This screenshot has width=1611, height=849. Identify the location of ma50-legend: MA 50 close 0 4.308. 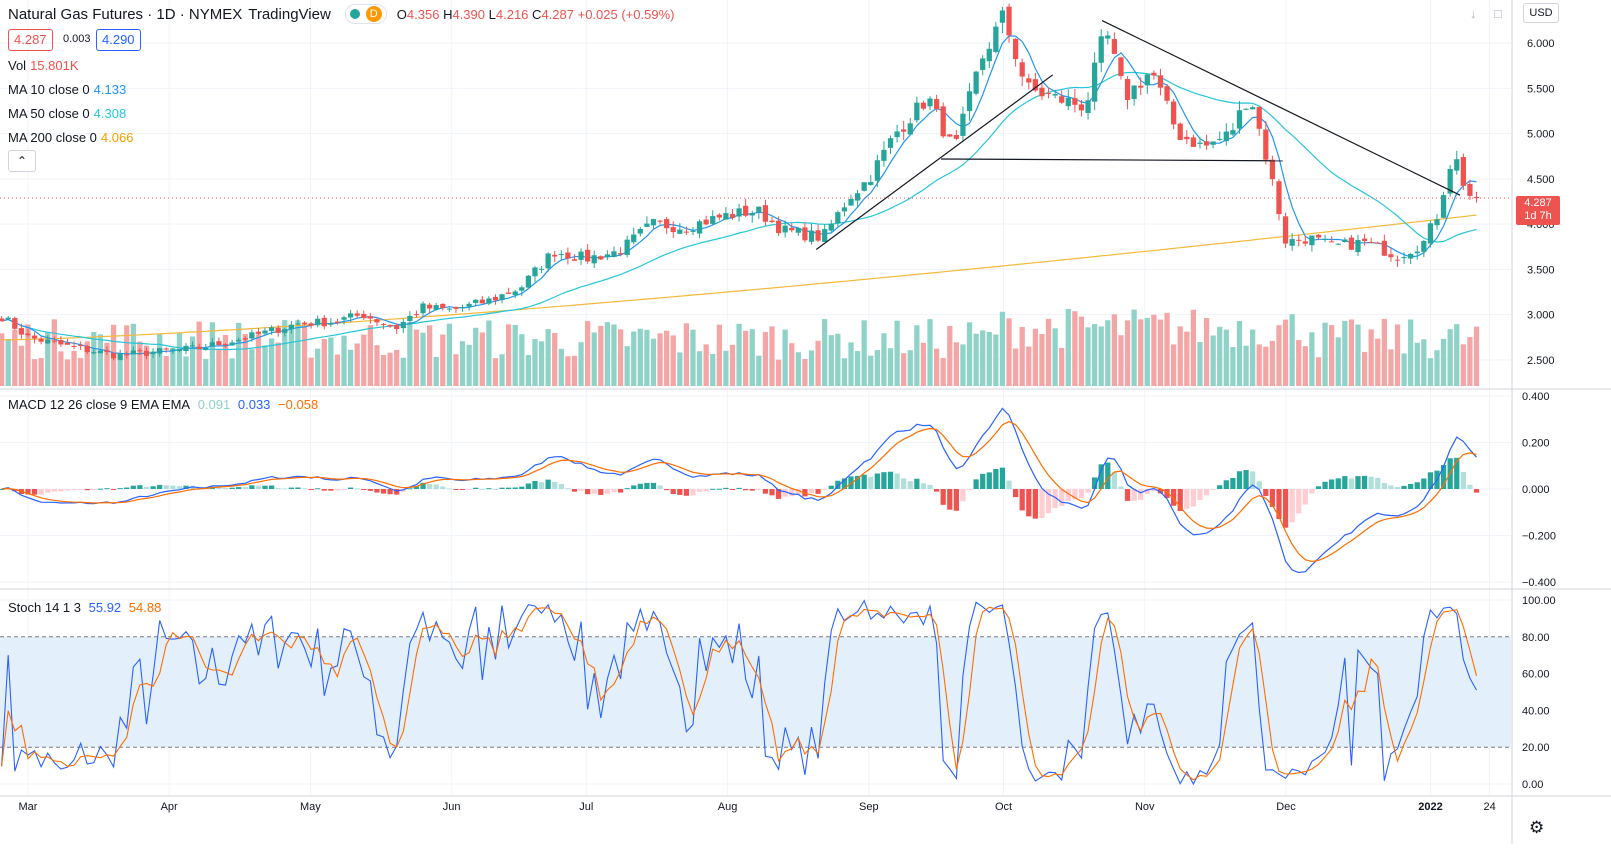
(69, 114).